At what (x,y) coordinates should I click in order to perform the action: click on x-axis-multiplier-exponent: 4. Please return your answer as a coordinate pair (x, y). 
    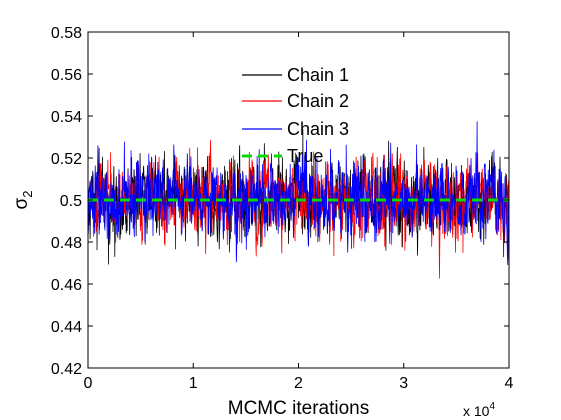
    Looking at the image, I should click on (492, 406).